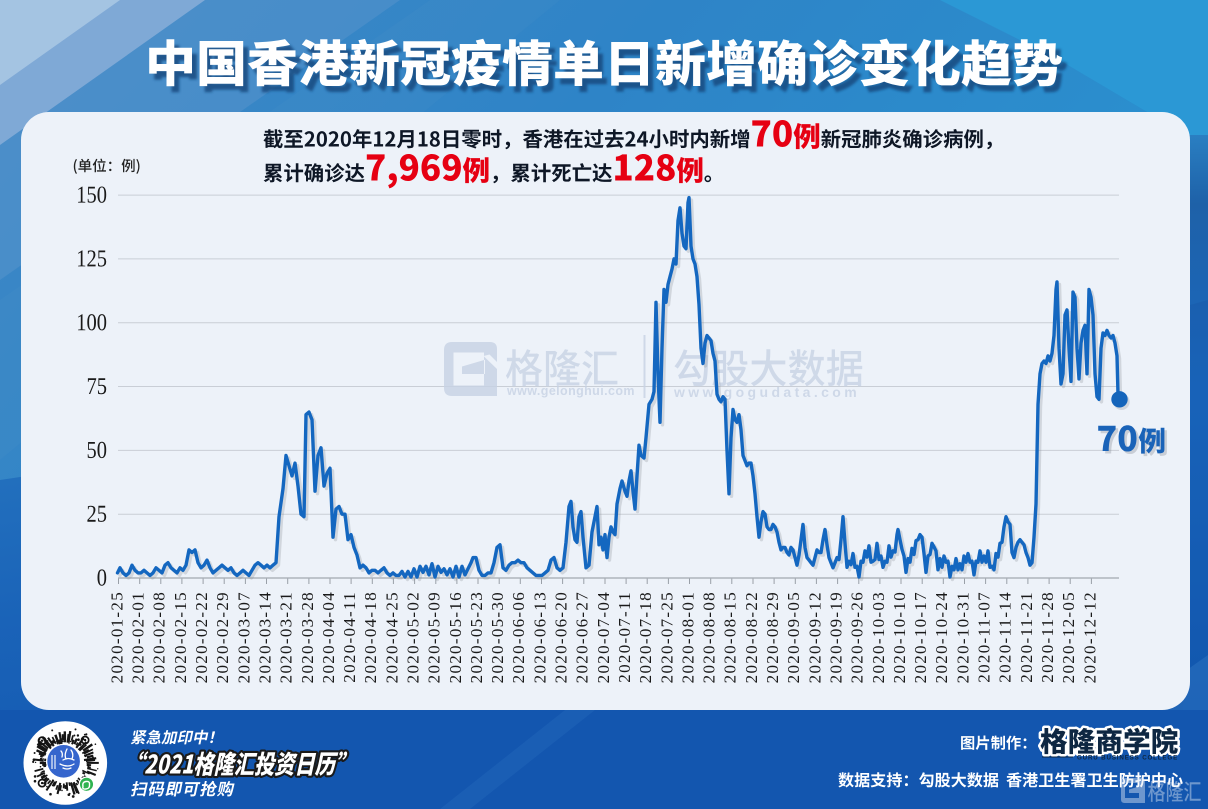  What do you see at coordinates (645, 637) in the screenshot?
I see `svg-text: 2020-07-18` at bounding box center [645, 637].